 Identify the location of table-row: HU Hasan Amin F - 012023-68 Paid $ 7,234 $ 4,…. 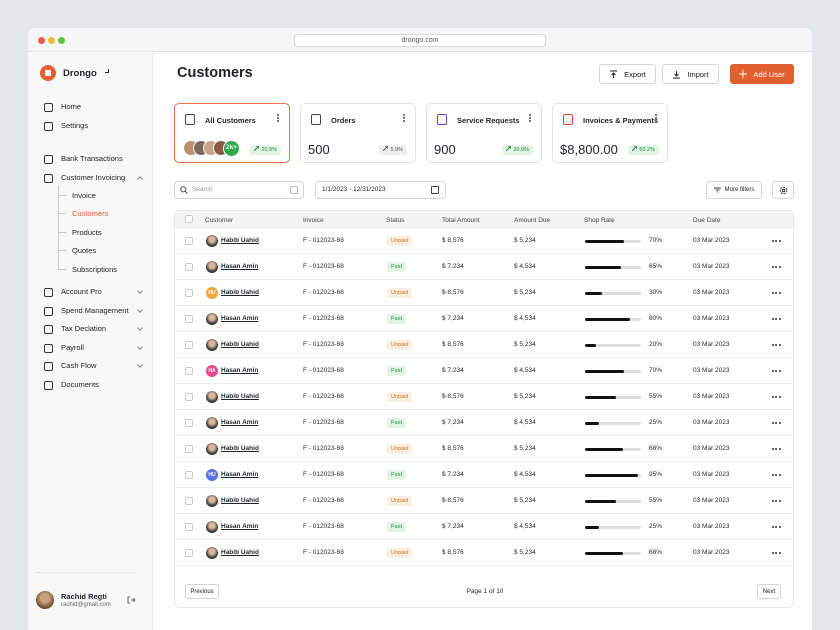
(484, 474).